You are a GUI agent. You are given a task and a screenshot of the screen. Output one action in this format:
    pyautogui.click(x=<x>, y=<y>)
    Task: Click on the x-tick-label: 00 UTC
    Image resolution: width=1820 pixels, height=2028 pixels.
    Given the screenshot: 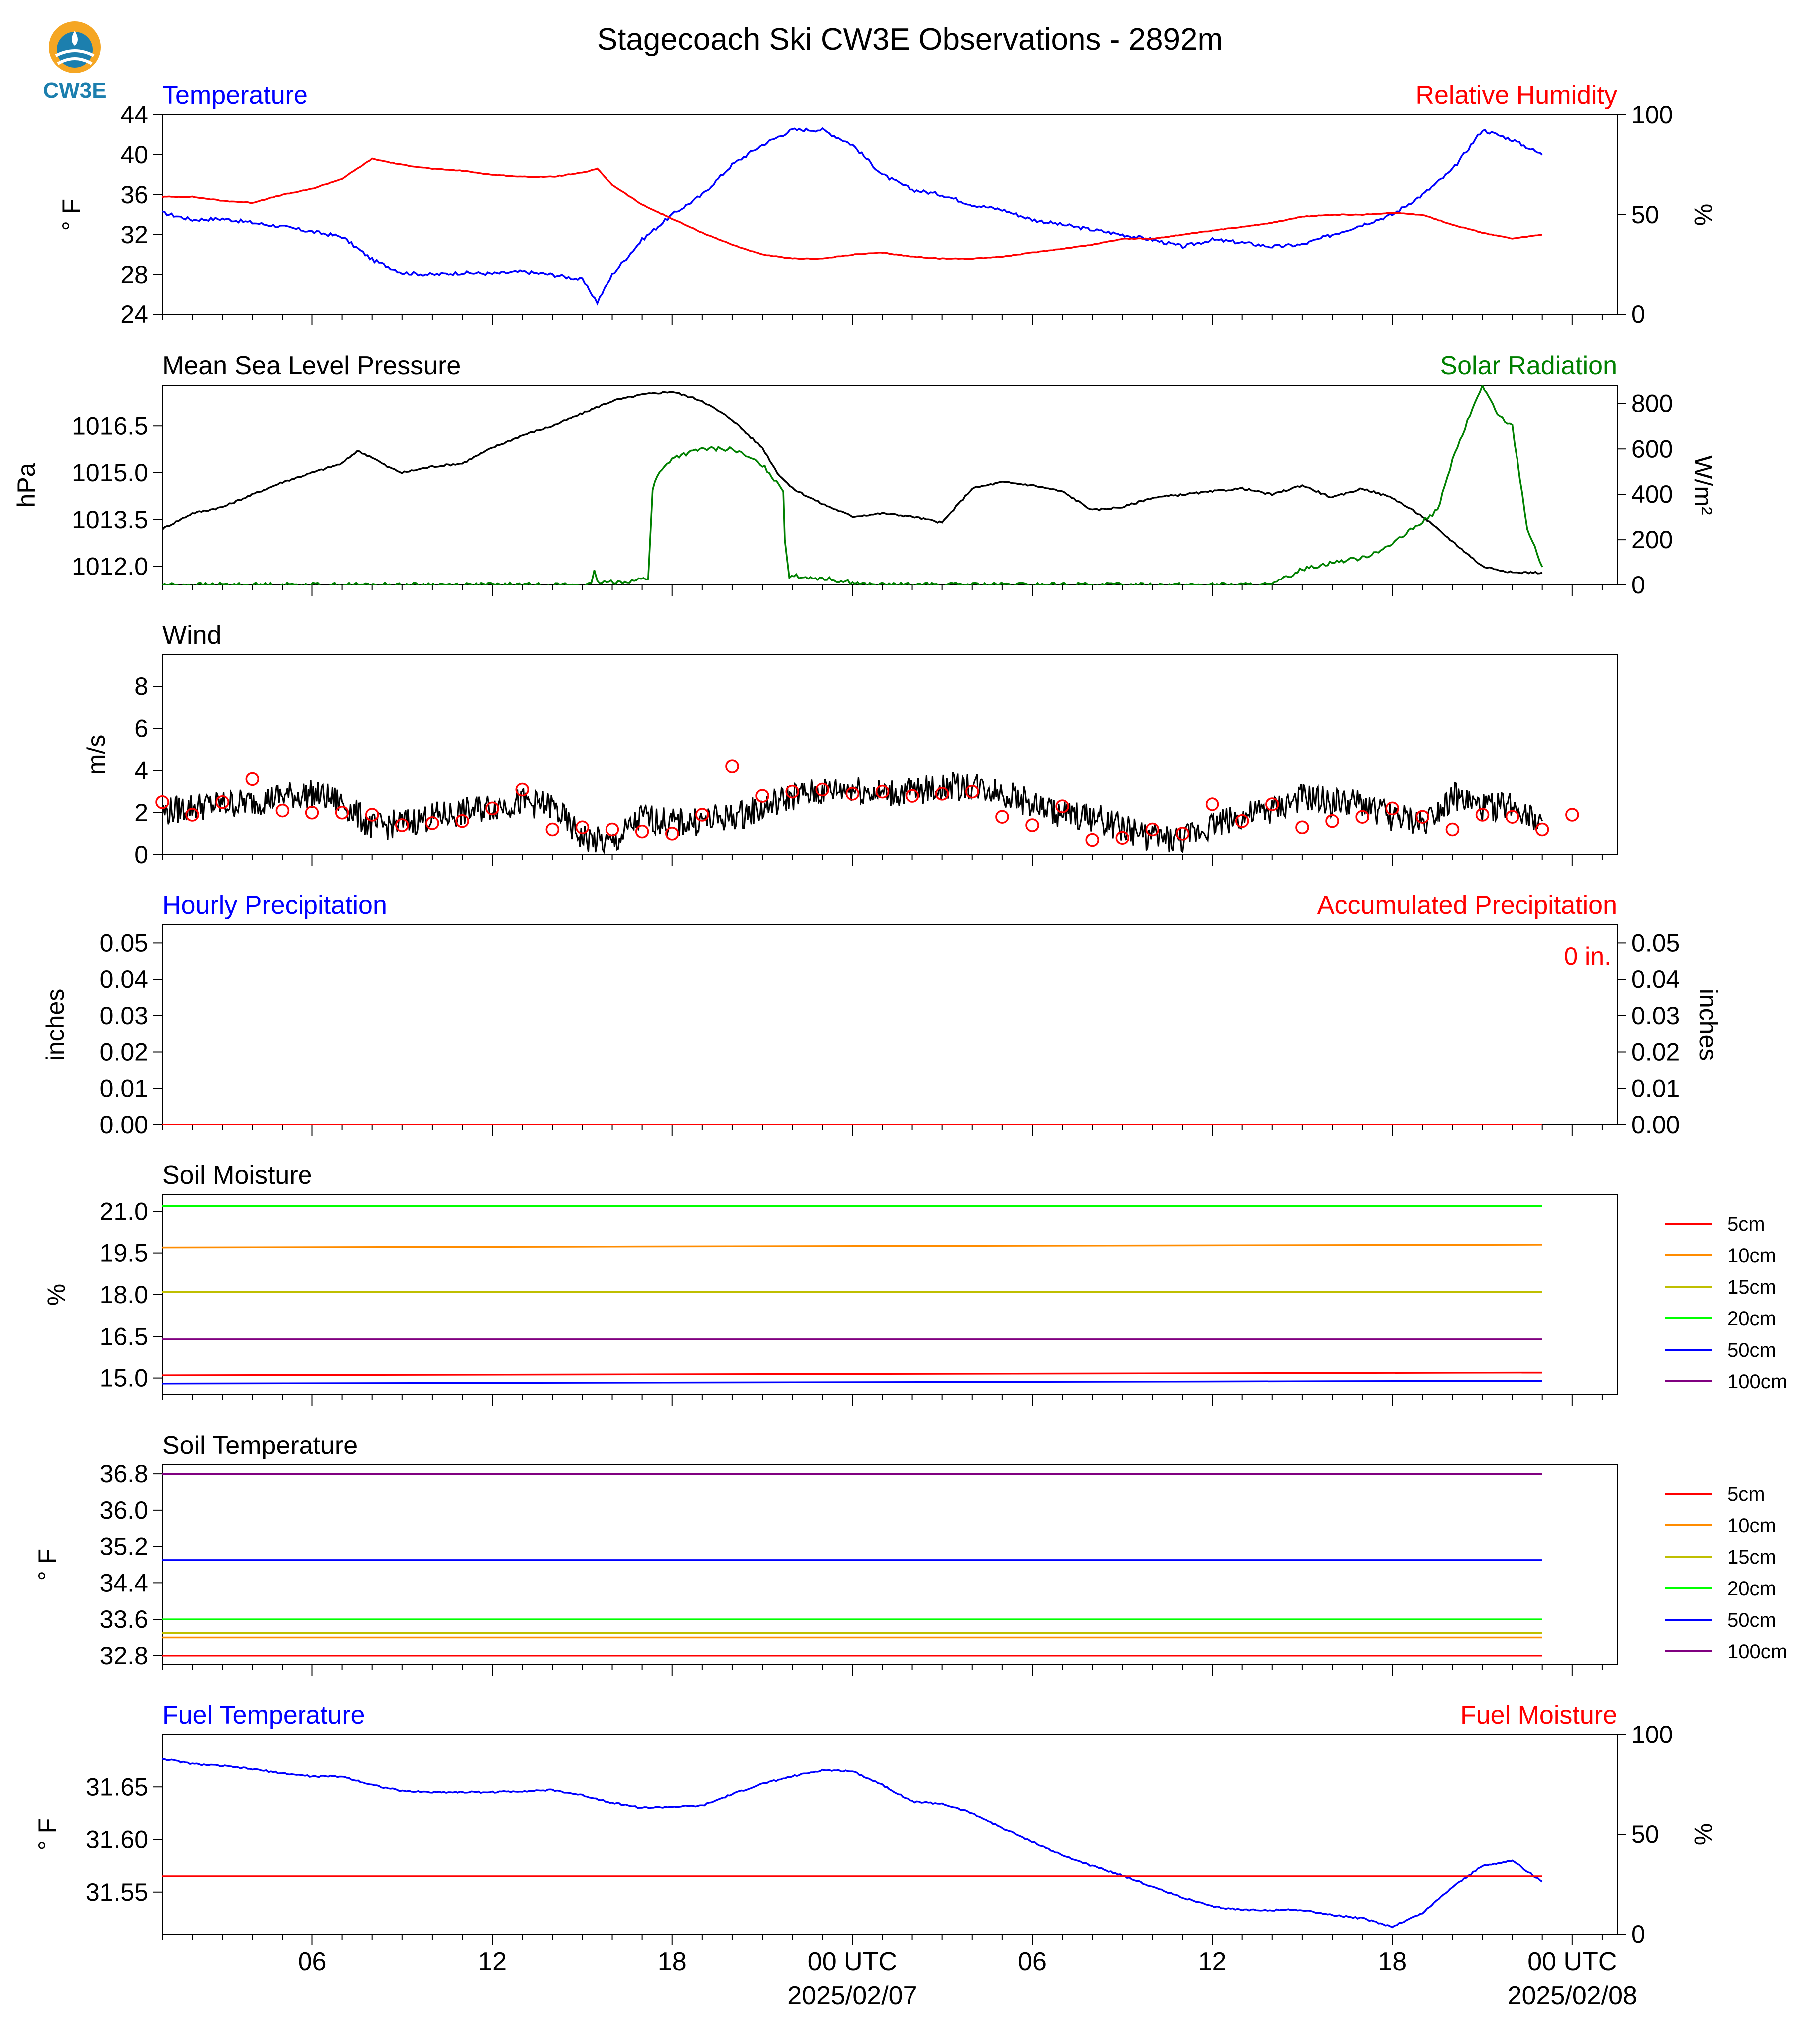 What is the action you would take?
    pyautogui.click(x=852, y=1961)
    